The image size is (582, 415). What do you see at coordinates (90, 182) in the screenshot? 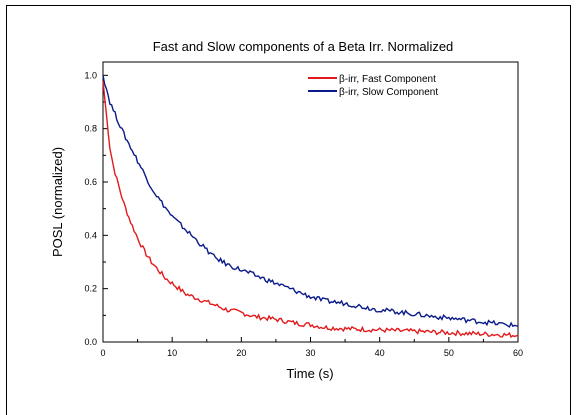
I see `y-tick-label: 0.6` at bounding box center [90, 182].